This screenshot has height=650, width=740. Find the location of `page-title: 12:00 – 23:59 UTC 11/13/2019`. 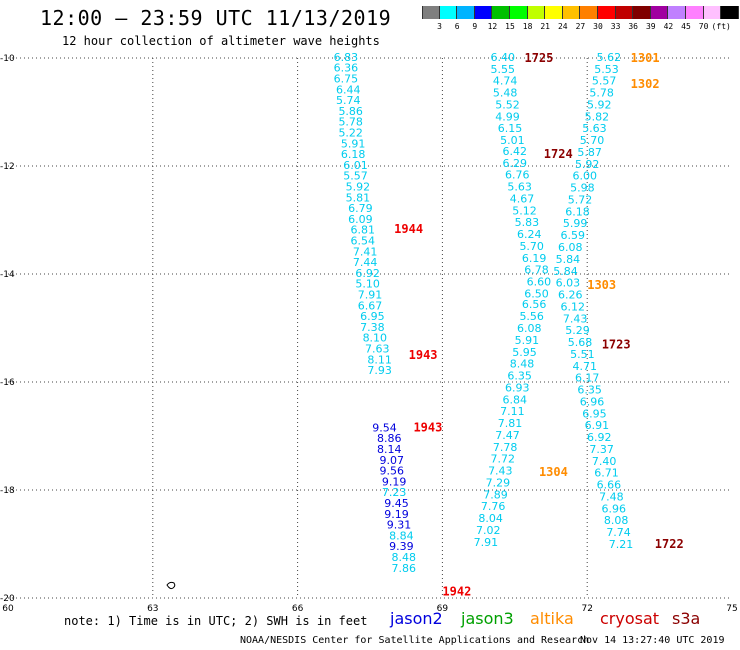

page-title: 12:00 – 23:59 UTC 11/13/2019 is located at coordinates (216, 18).